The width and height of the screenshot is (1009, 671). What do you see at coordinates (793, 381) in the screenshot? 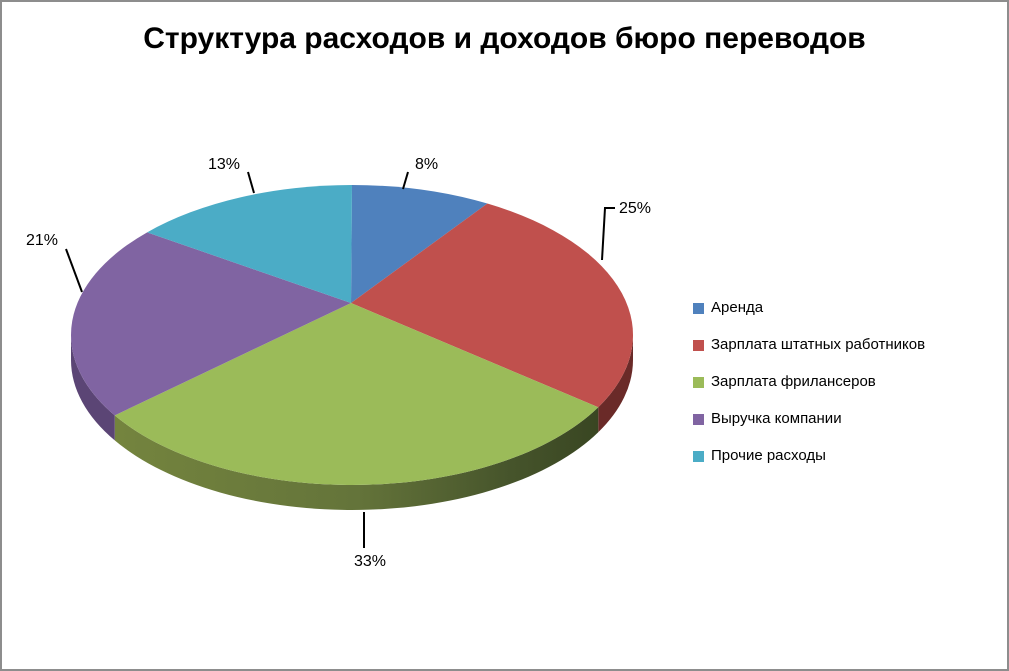
I see `legend-item-label: Зарплата фрилансеров` at bounding box center [793, 381].